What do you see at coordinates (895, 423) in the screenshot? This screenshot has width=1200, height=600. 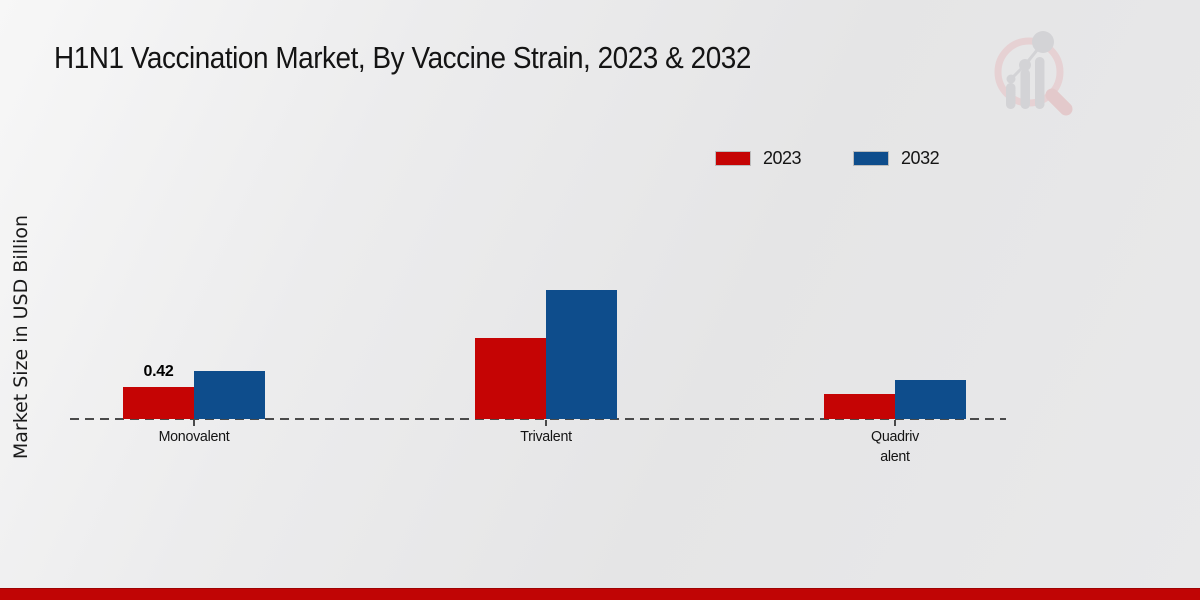 I see `x-axis-tick-quadrivalent` at bounding box center [895, 423].